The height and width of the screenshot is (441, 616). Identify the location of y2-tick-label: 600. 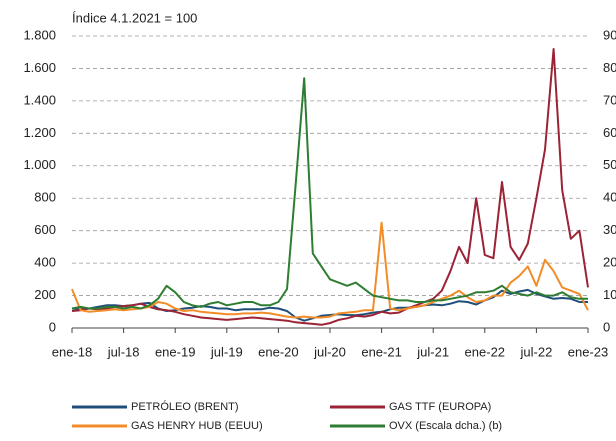
(609, 132).